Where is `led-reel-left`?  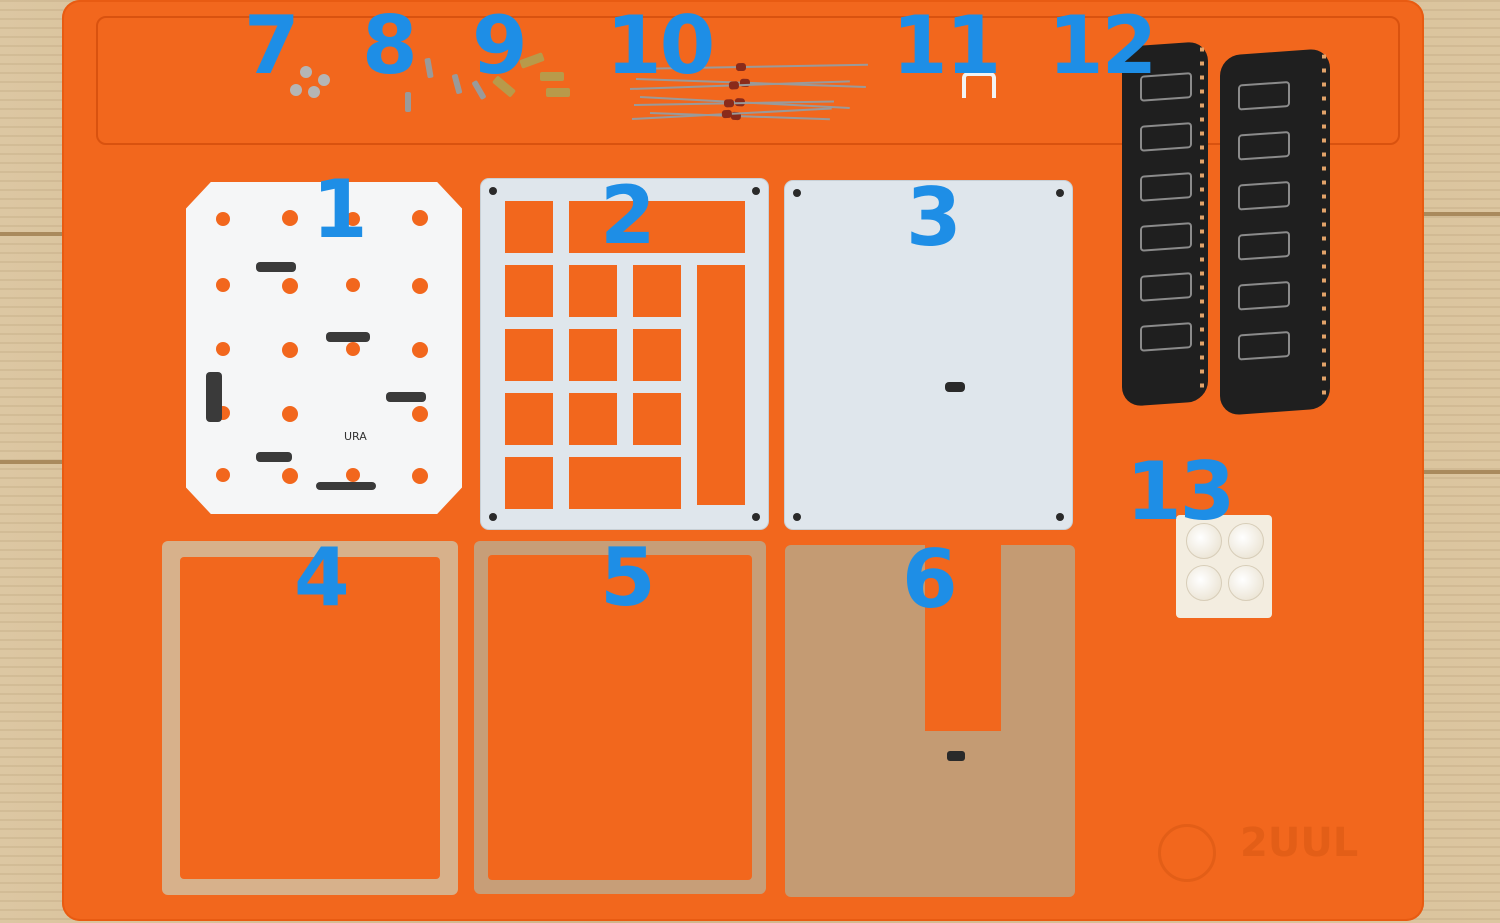 led-reel-left is located at coordinates (1165, 224).